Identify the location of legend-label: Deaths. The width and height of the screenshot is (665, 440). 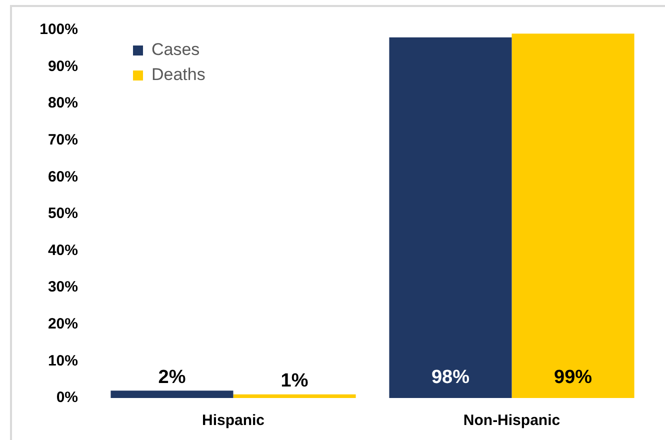
(179, 74).